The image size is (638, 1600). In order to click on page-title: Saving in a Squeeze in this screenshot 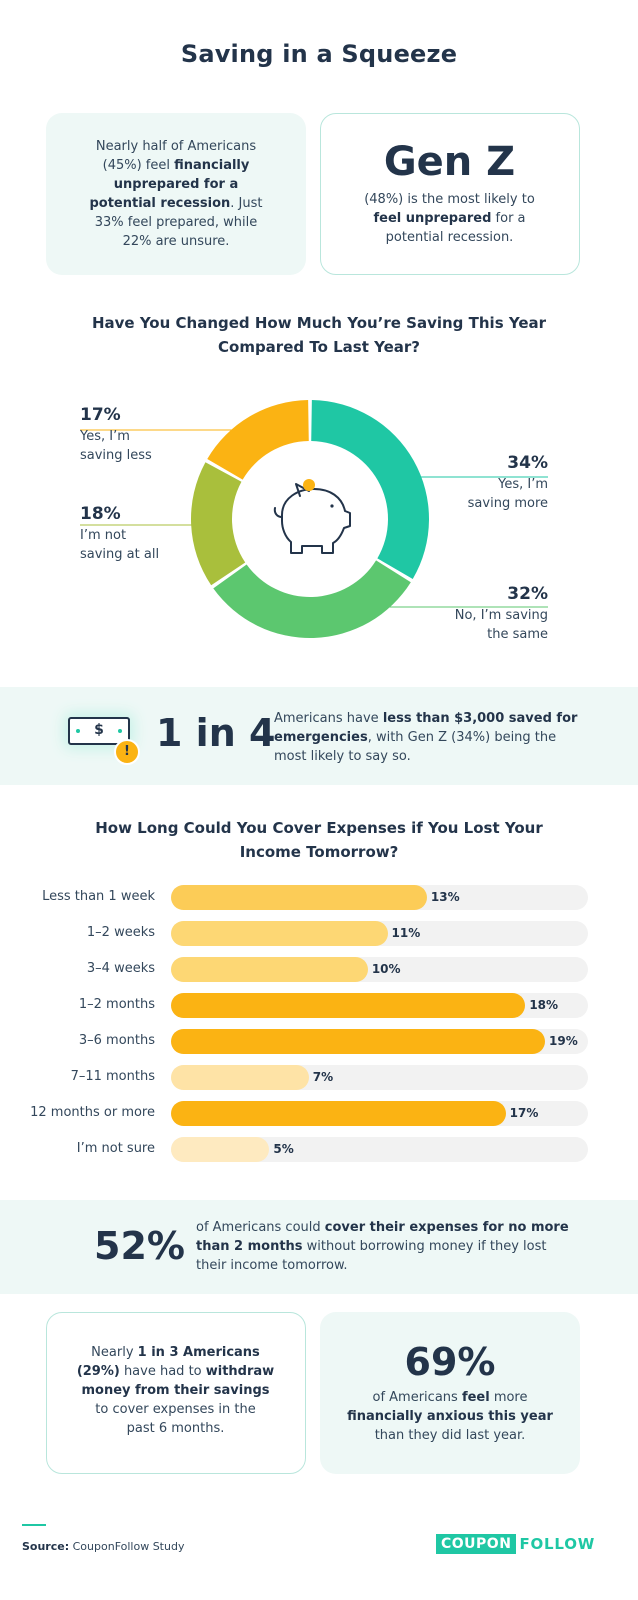, I will do `click(319, 54)`.